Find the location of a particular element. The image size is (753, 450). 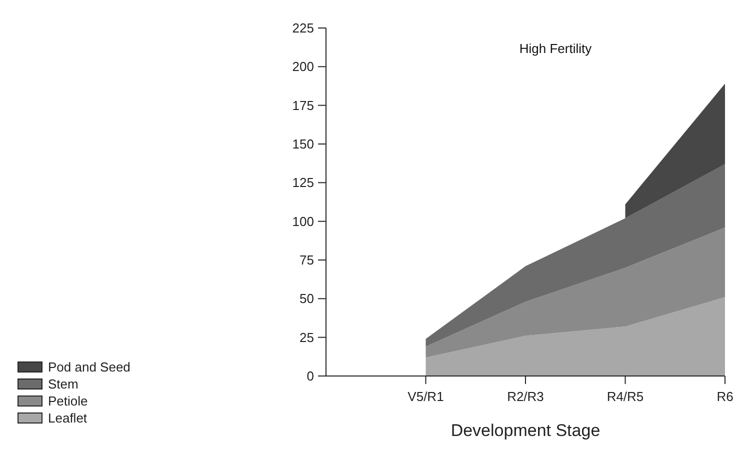

x-tick-label: R2/R3 is located at coordinates (525, 396).